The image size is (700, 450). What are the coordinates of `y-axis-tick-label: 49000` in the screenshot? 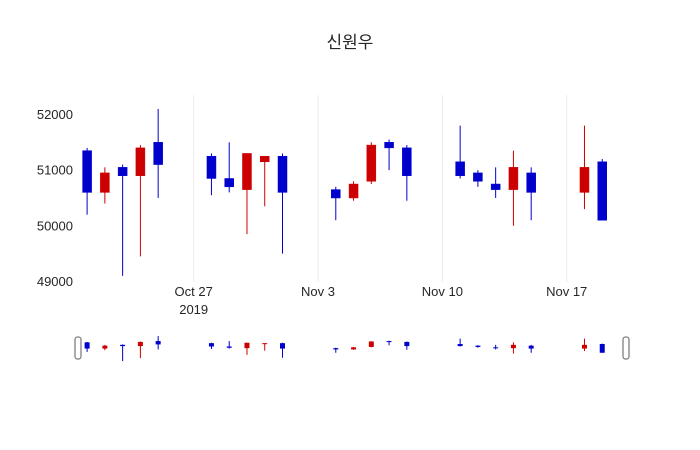 It's located at (55, 281).